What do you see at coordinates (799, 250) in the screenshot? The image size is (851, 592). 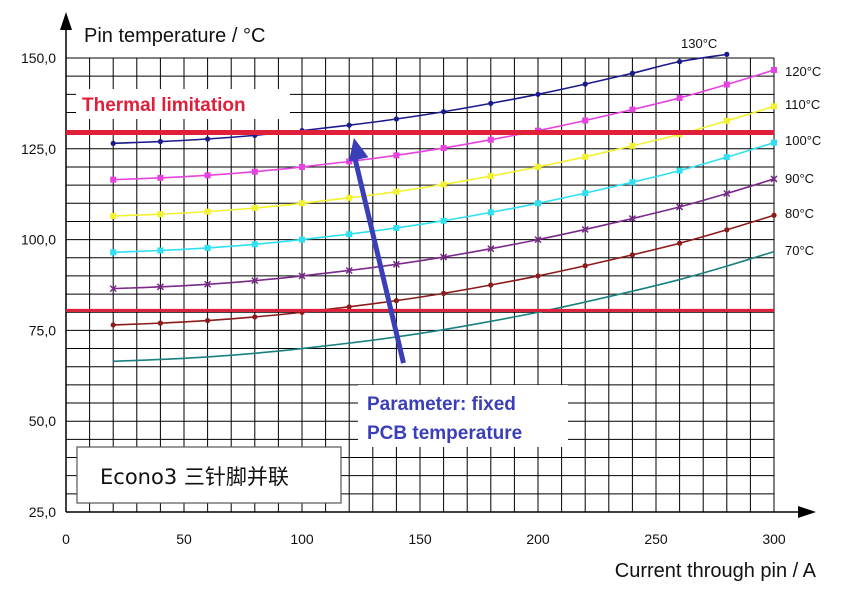 I see `series-label: 70°C` at bounding box center [799, 250].